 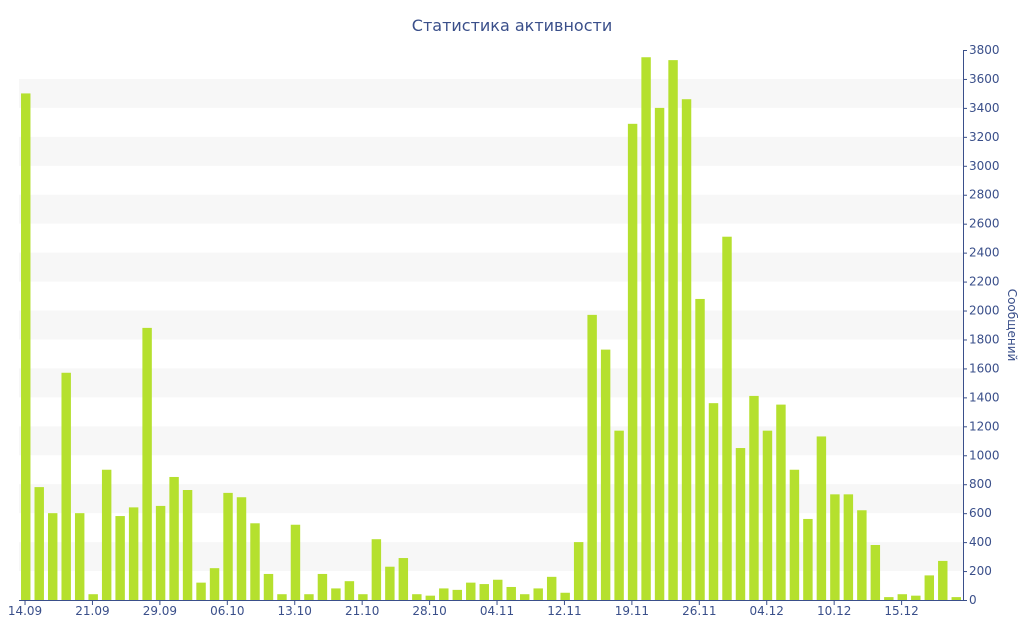 I want to click on y-tick-label: 3200, so click(x=984, y=137).